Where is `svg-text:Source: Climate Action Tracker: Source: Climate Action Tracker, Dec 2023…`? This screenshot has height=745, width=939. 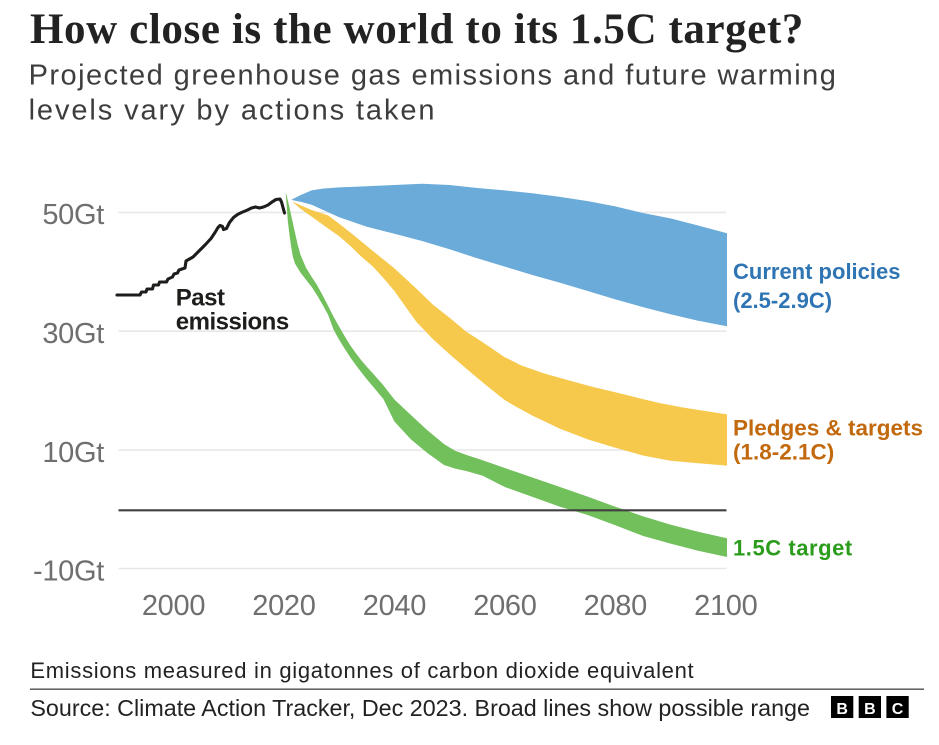
svg-text:Source: Climate Action Tracker: Source: Climate Action Tracker, Dec 2023… is located at coordinates (420, 708).